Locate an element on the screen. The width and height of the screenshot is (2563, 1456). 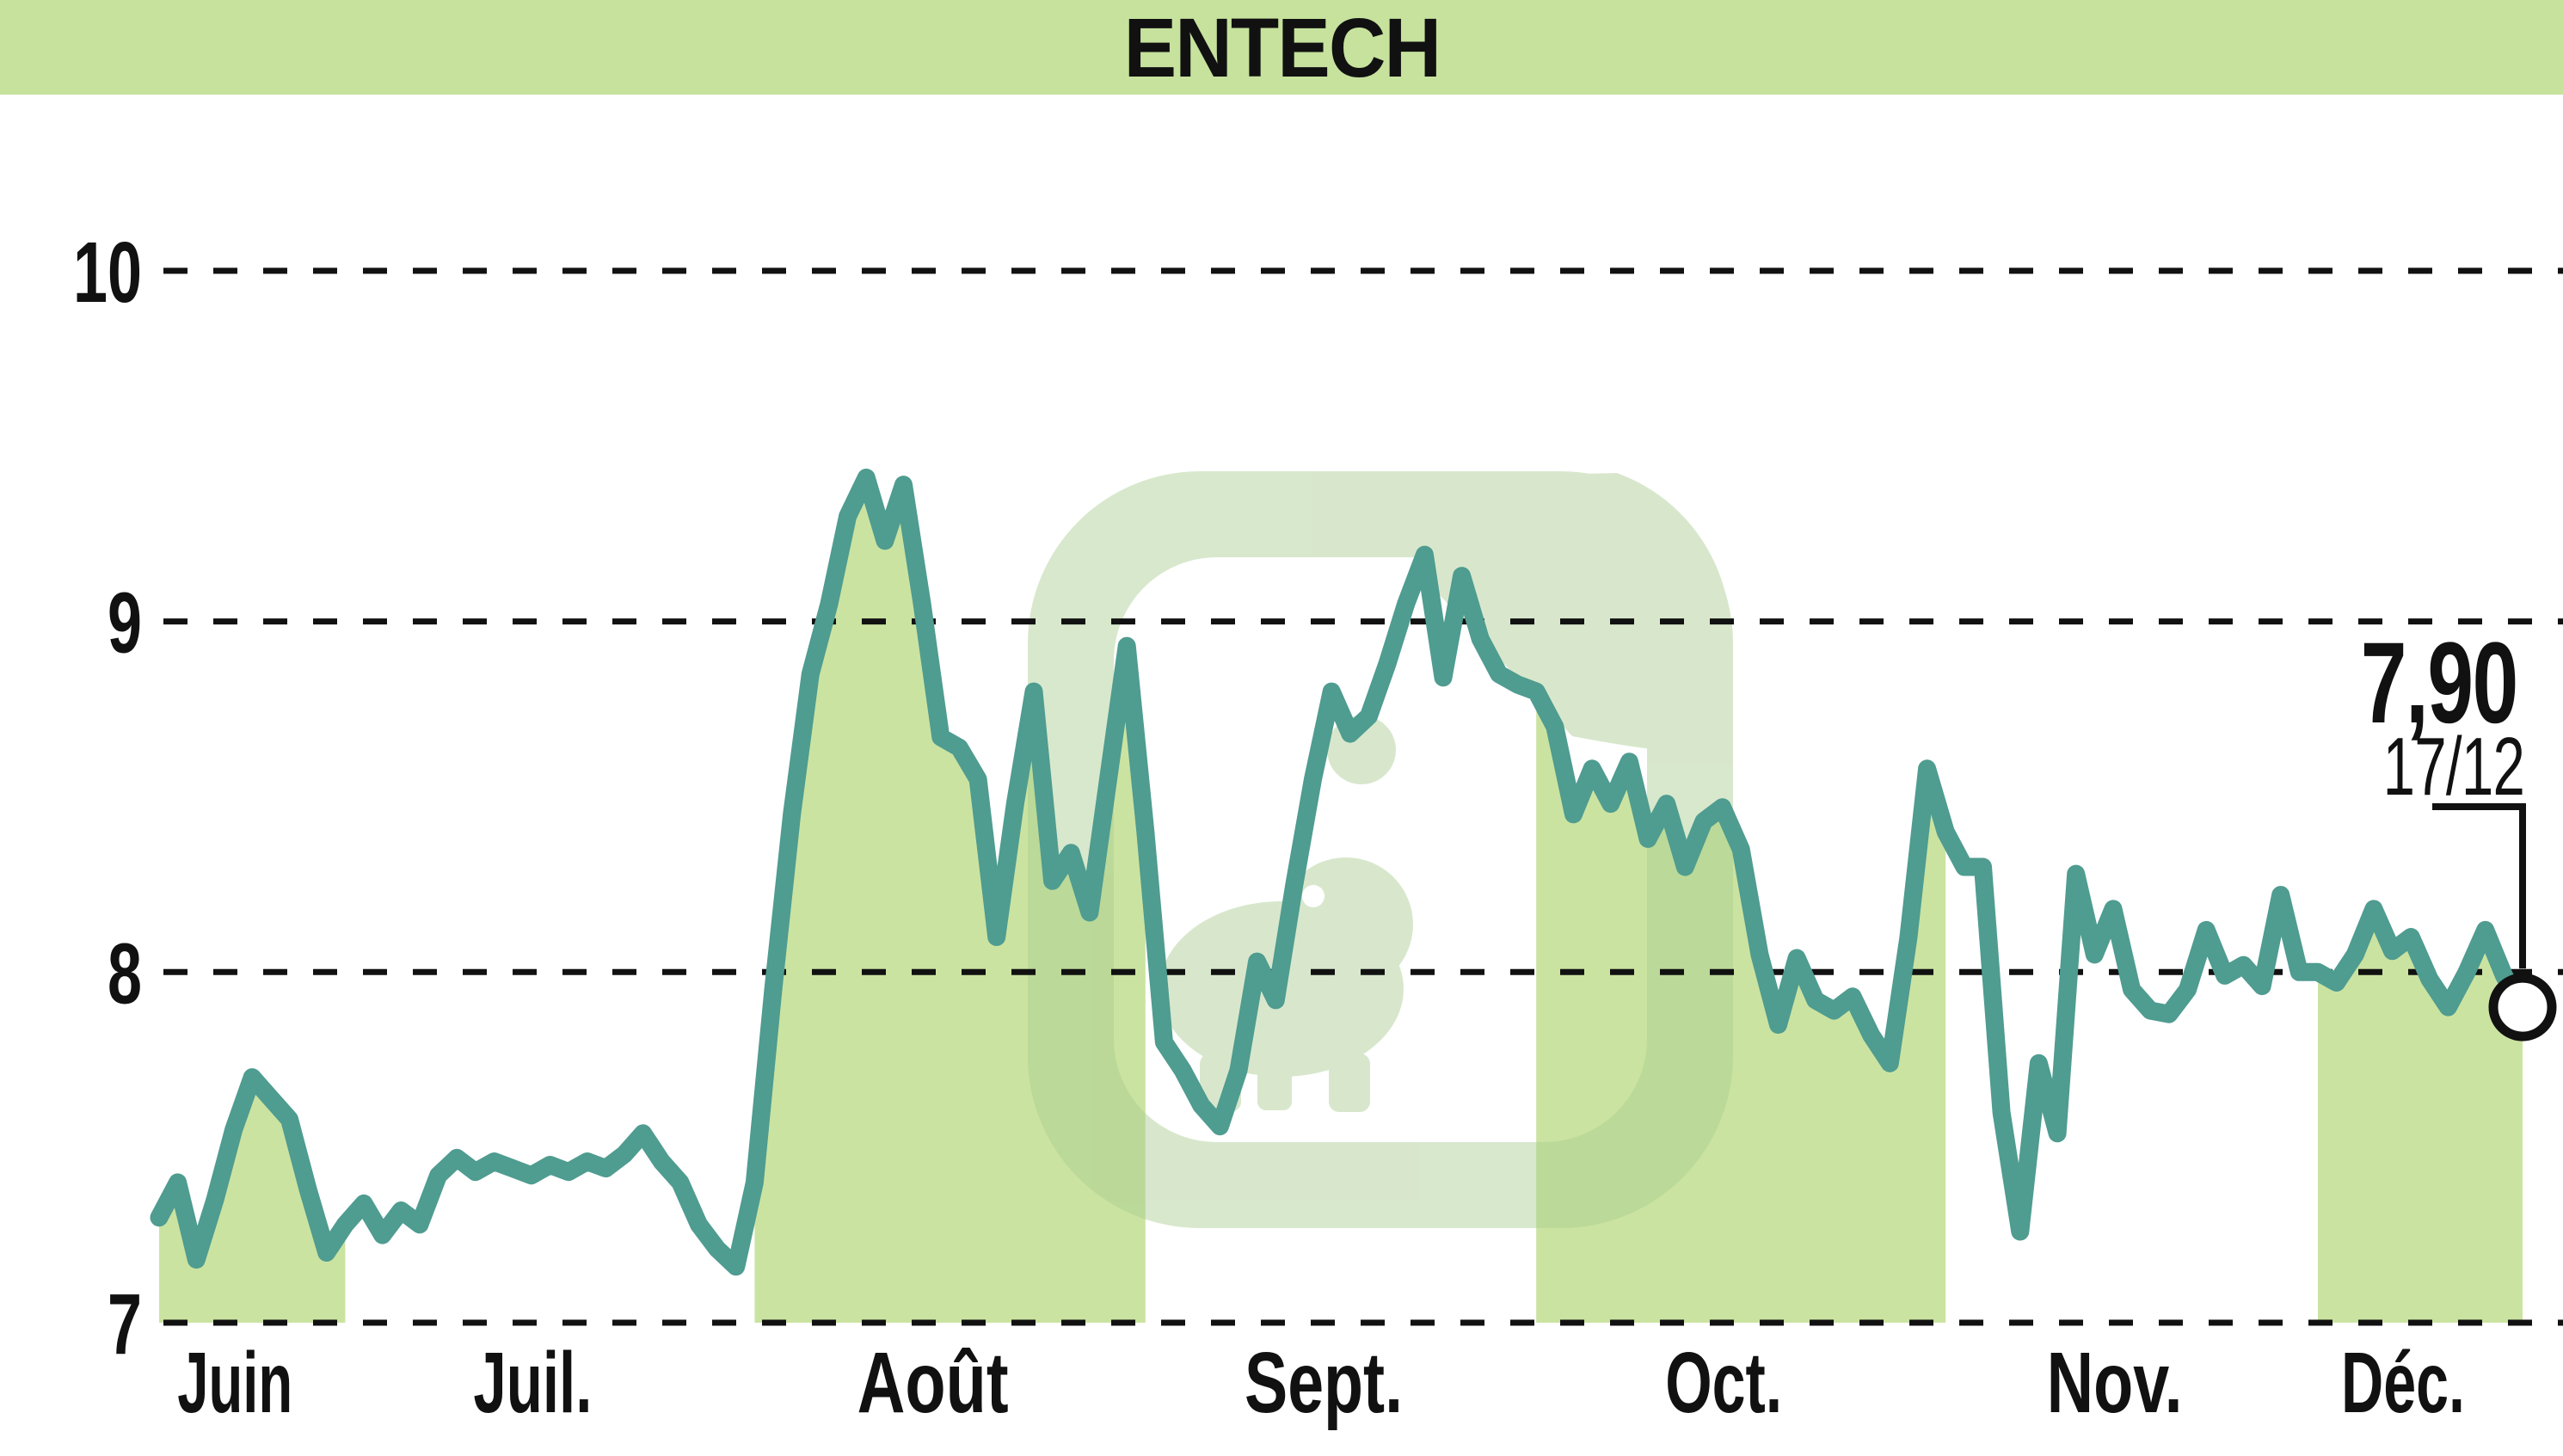
x-axis-label-Déc.: Déc. is located at coordinates (2403, 1383).